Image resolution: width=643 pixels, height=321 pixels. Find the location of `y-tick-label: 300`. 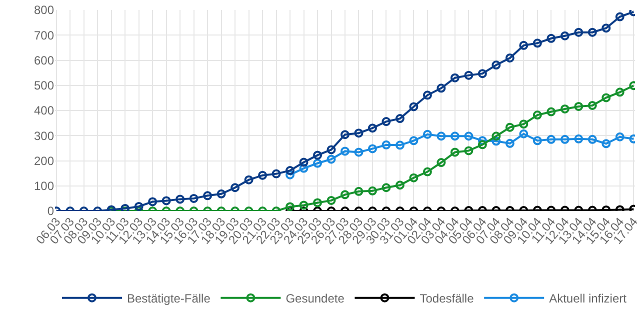

y-tick-label: 300 is located at coordinates (44, 135).